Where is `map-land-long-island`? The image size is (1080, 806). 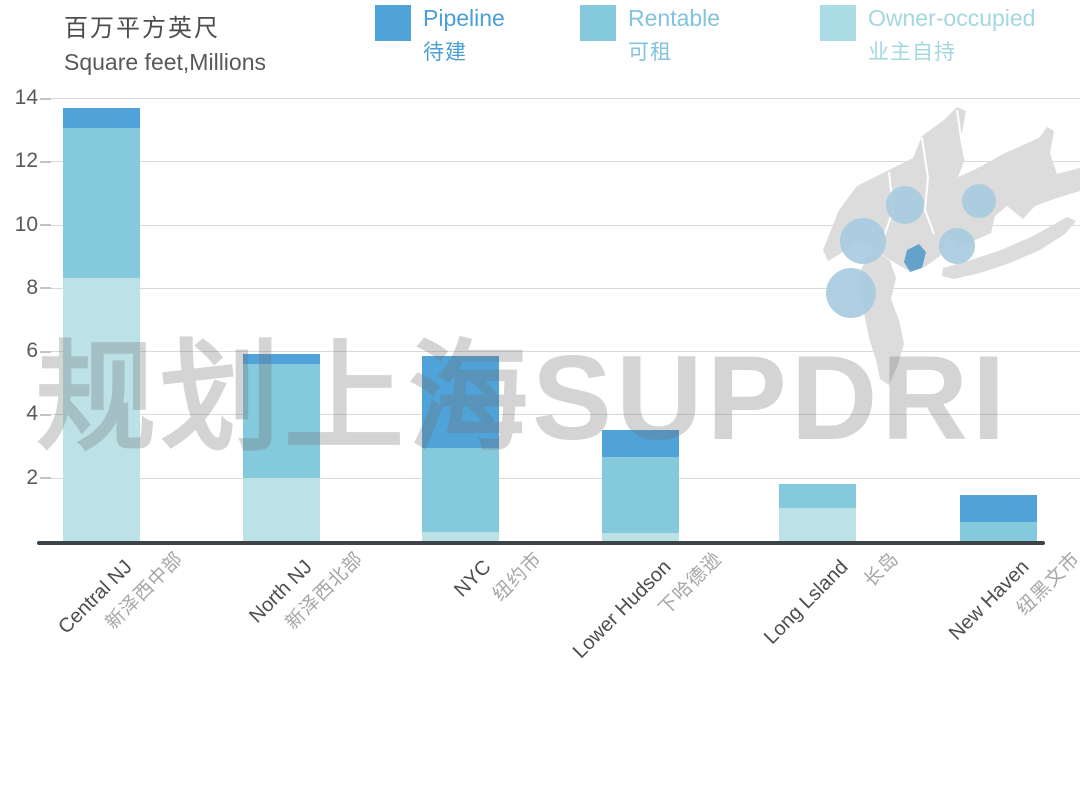
map-land-long-island is located at coordinates (1009, 248).